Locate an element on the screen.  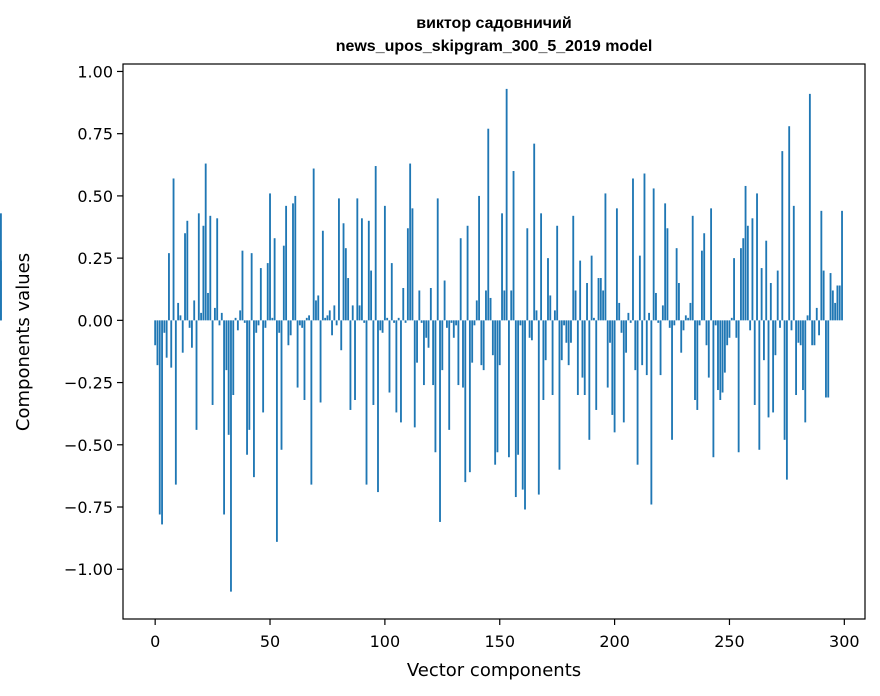
x-tick-label: 0 is located at coordinates (155, 641).